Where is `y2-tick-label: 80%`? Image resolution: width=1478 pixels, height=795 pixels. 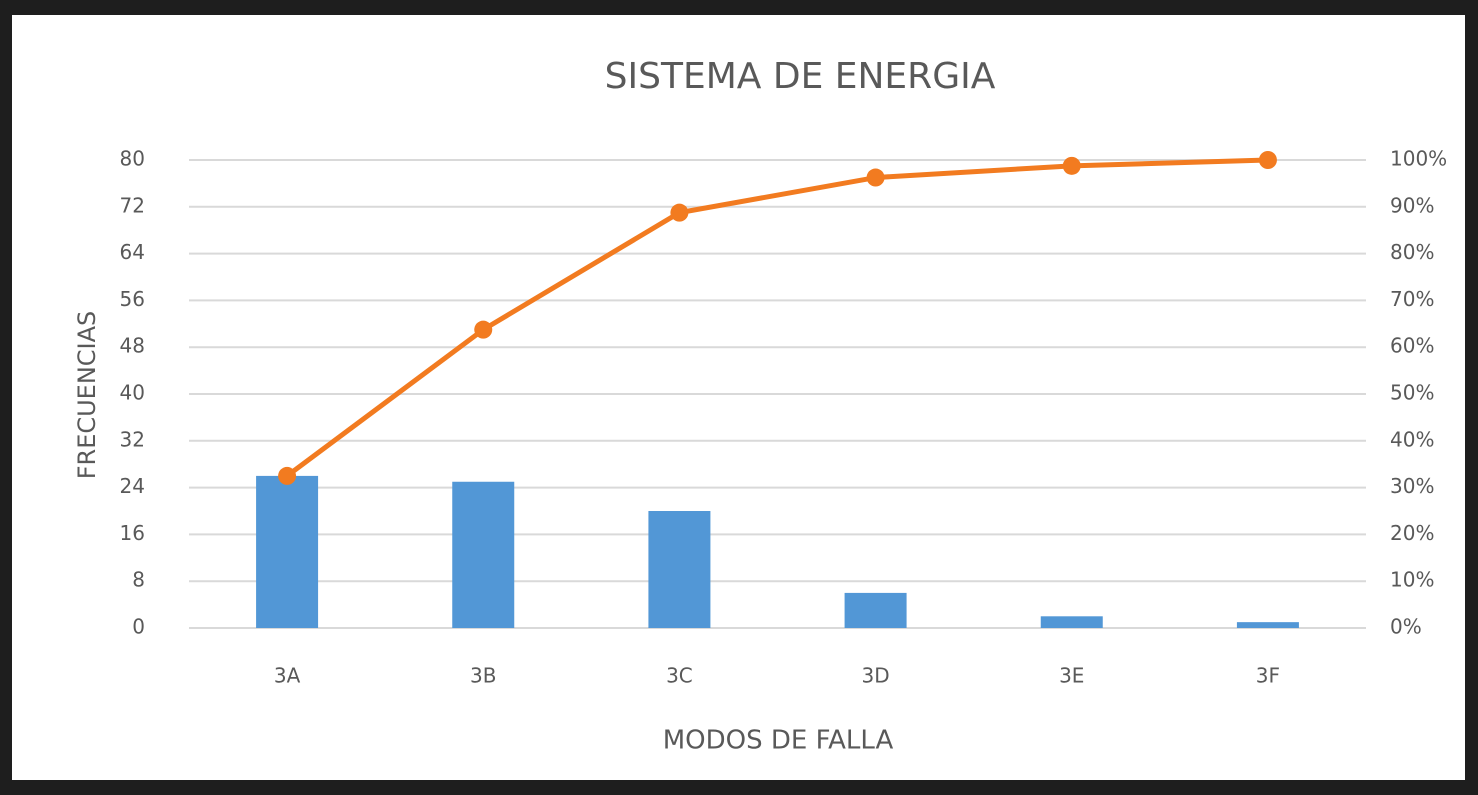
y2-tick-label: 80% is located at coordinates (1412, 252).